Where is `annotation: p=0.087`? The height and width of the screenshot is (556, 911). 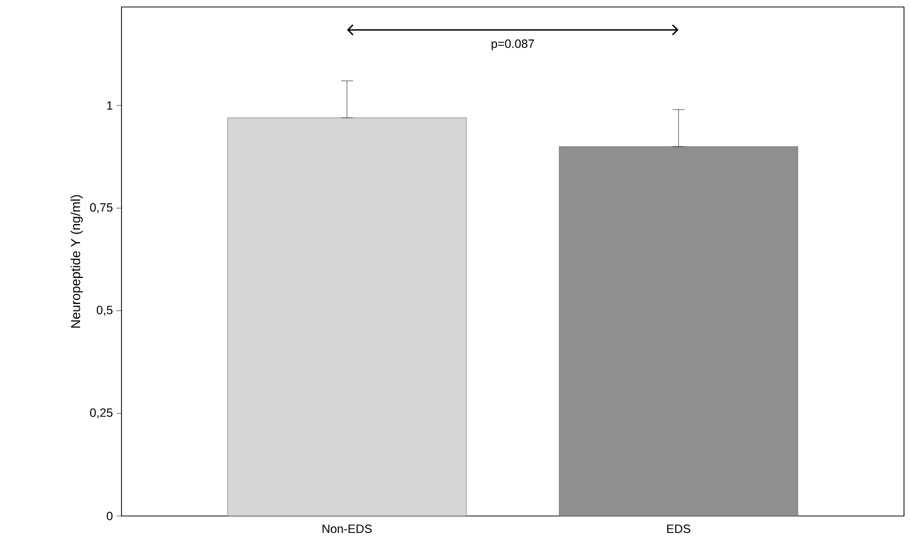 annotation: p=0.087 is located at coordinates (513, 44).